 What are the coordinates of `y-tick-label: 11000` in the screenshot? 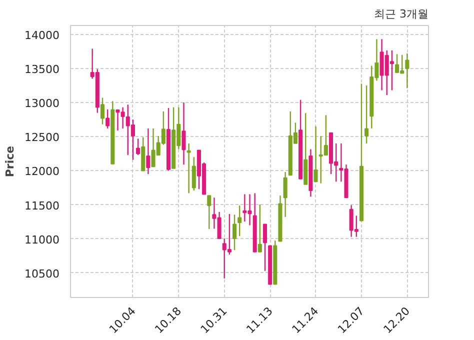 It's located at (42, 239).